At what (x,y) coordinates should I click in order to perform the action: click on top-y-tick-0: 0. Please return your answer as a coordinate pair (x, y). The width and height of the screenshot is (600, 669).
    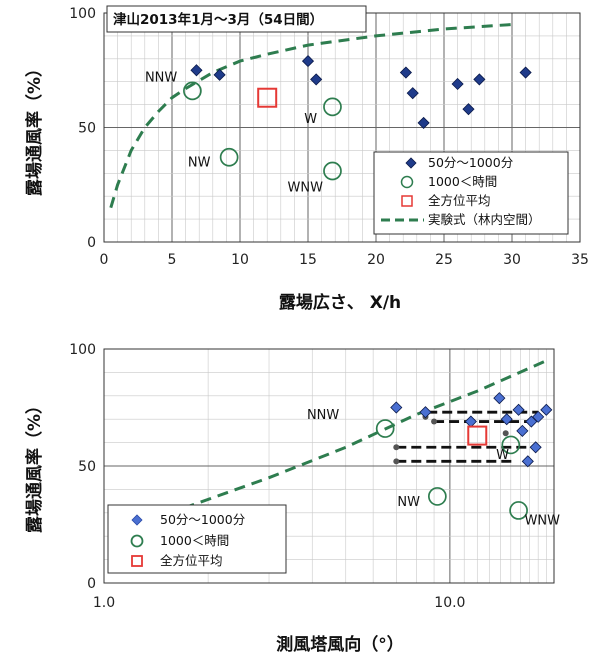
    Looking at the image, I should click on (91, 243).